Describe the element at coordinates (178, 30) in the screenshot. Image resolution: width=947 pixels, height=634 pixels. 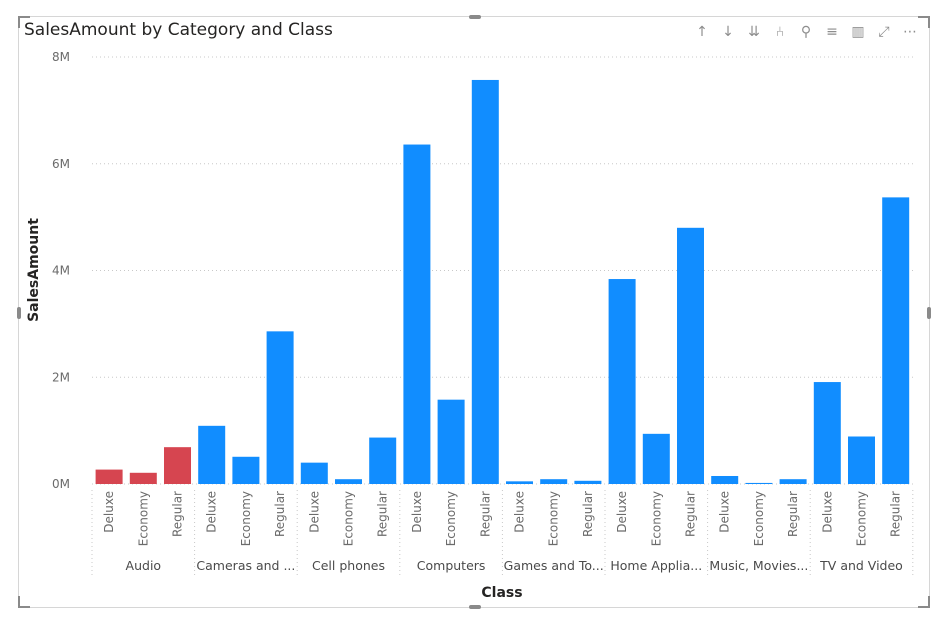
I see `chart-title: SalesAmount by Category and Class` at that location.